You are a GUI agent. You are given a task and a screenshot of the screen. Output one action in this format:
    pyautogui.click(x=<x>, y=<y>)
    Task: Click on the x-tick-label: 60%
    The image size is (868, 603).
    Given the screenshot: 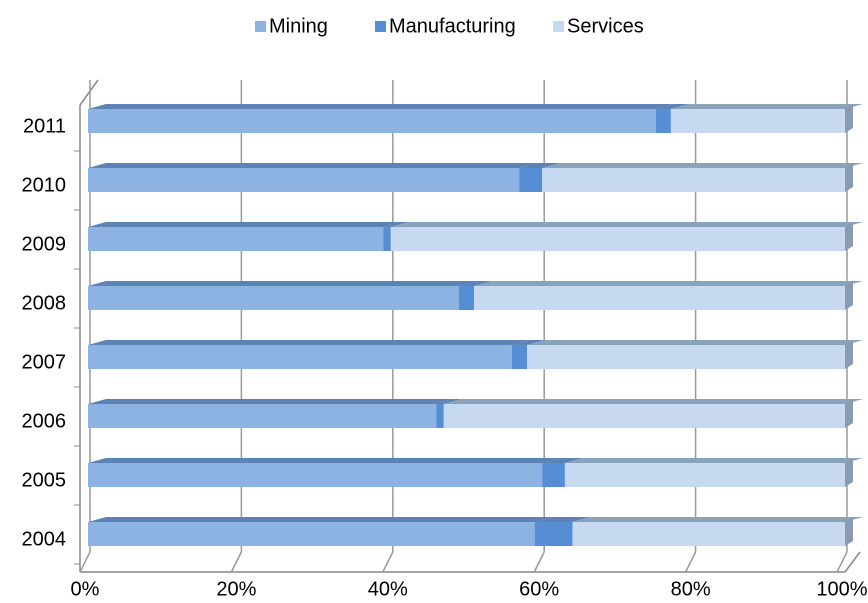 What is the action you would take?
    pyautogui.click(x=539, y=589)
    